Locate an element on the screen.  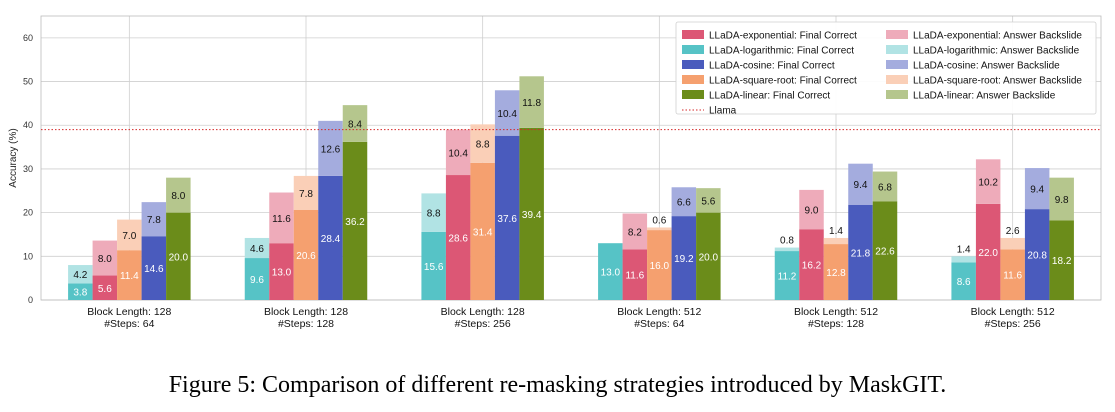
data-label-backslide: 6.6 is located at coordinates (684, 203).